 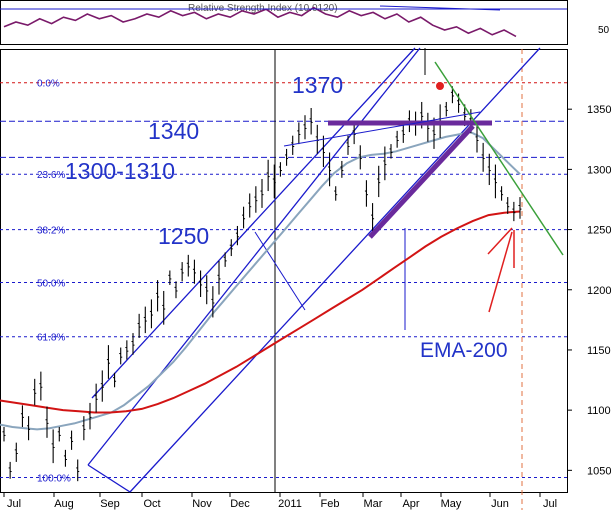 I want to click on y-tick-label: 1200, so click(x=599, y=291).